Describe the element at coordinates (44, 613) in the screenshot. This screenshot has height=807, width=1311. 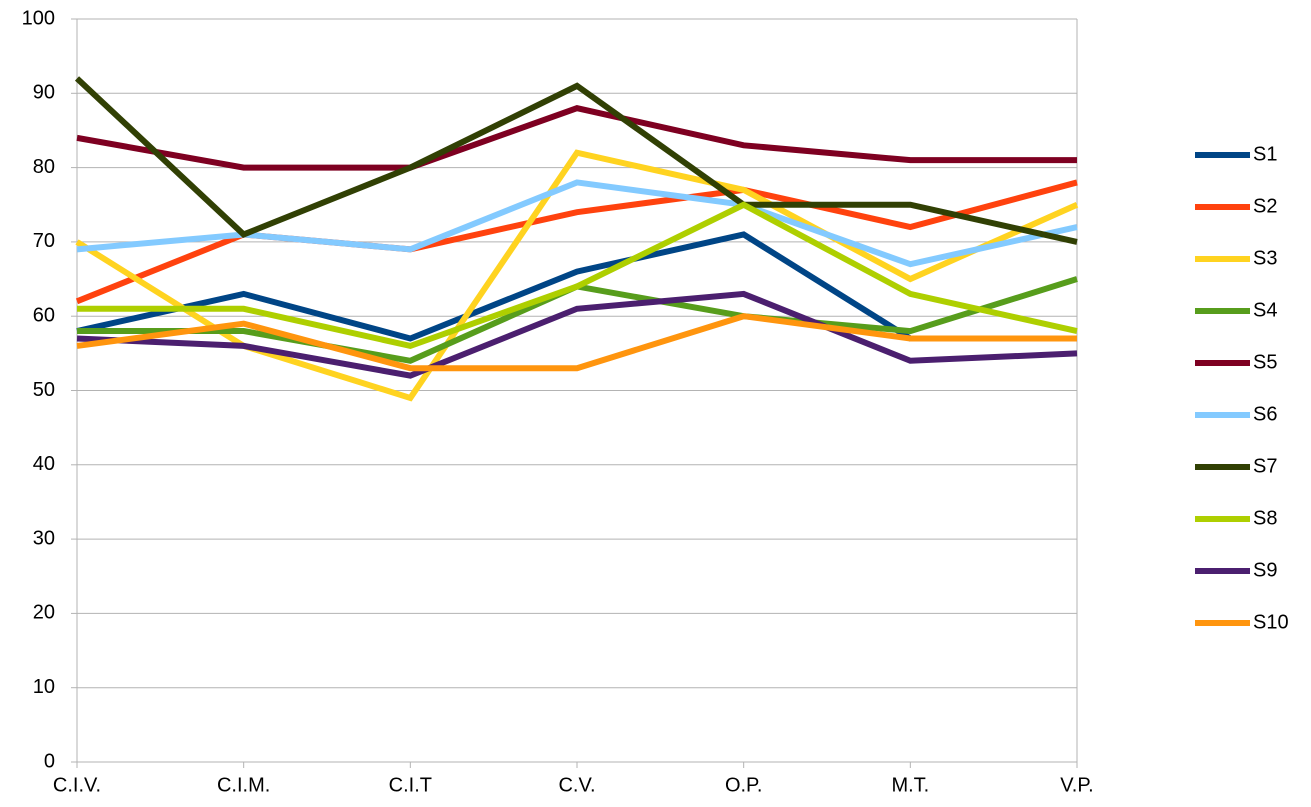
I see `y-tick-label: 20` at that location.